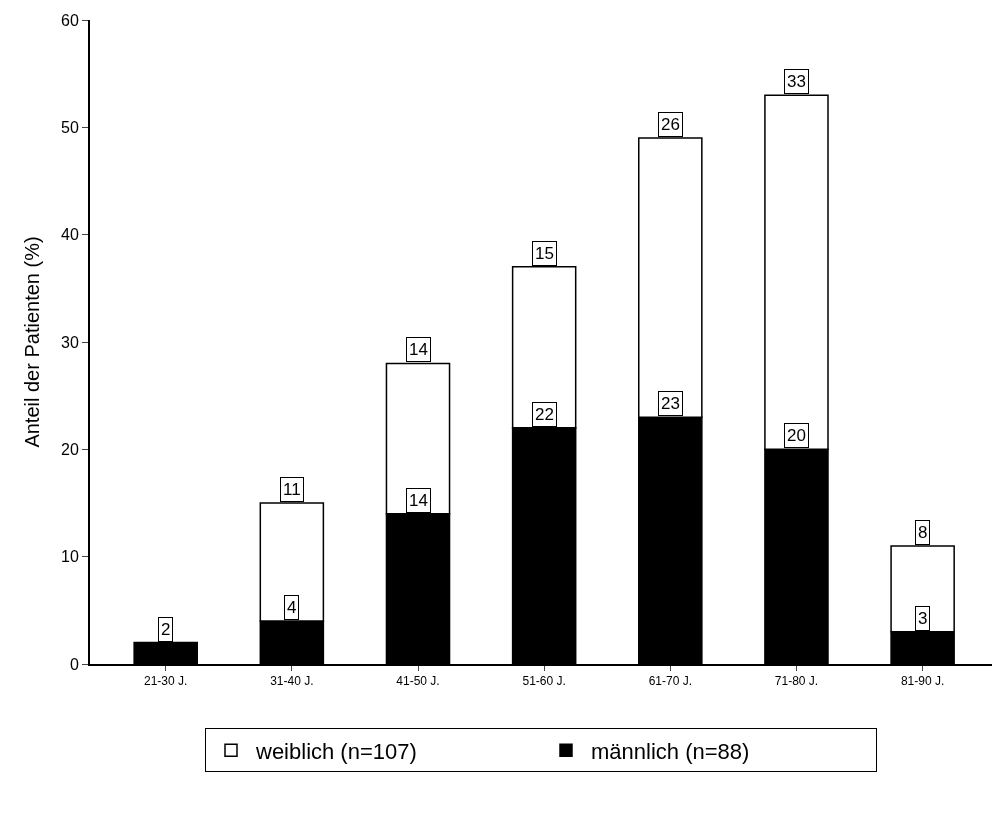  Describe the element at coordinates (74, 664) in the screenshot. I see `y-tick-label: 0` at that location.